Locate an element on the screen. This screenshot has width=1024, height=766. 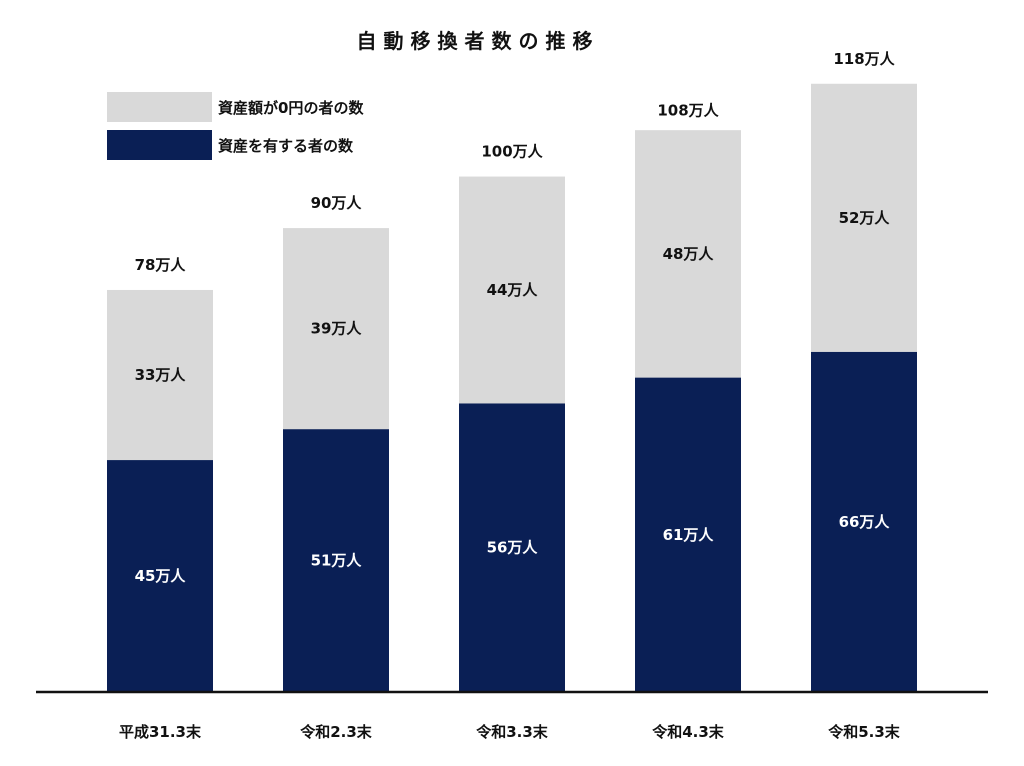
segment-value-label: 51万人 is located at coordinates (337, 561).